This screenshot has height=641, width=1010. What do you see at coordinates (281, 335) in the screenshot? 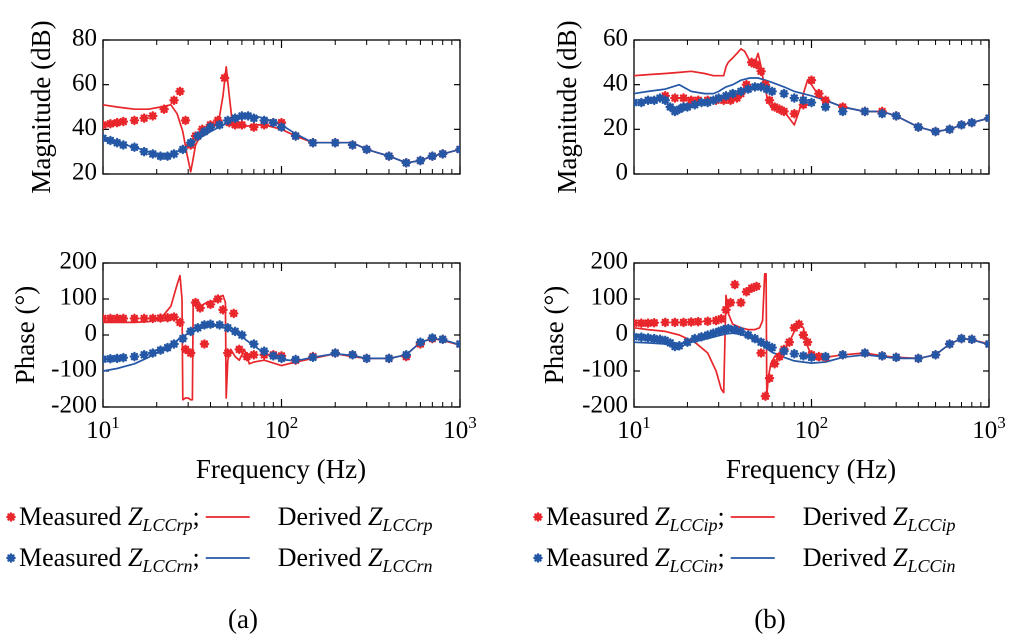
I see `panel-a-phase-axes` at bounding box center [281, 335].